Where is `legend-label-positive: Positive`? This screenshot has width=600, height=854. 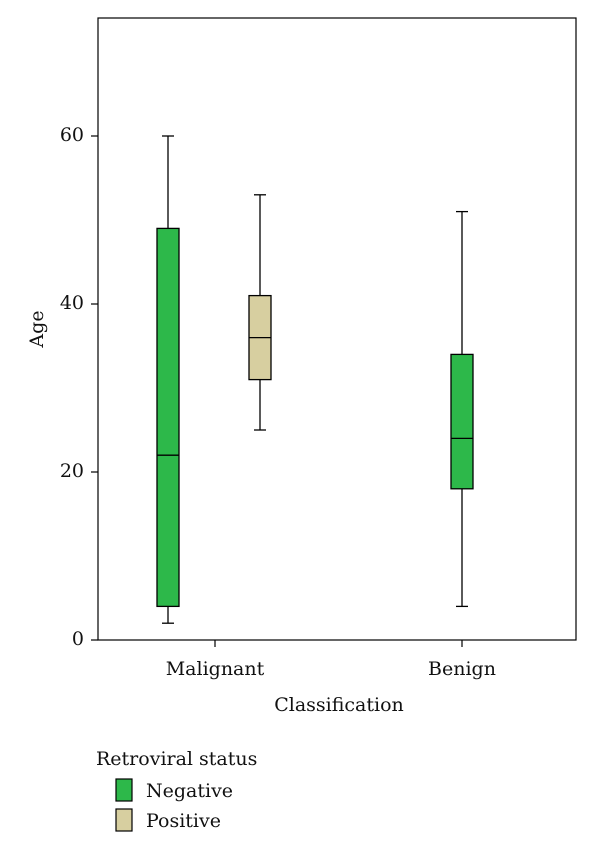 legend-label-positive: Positive is located at coordinates (183, 821).